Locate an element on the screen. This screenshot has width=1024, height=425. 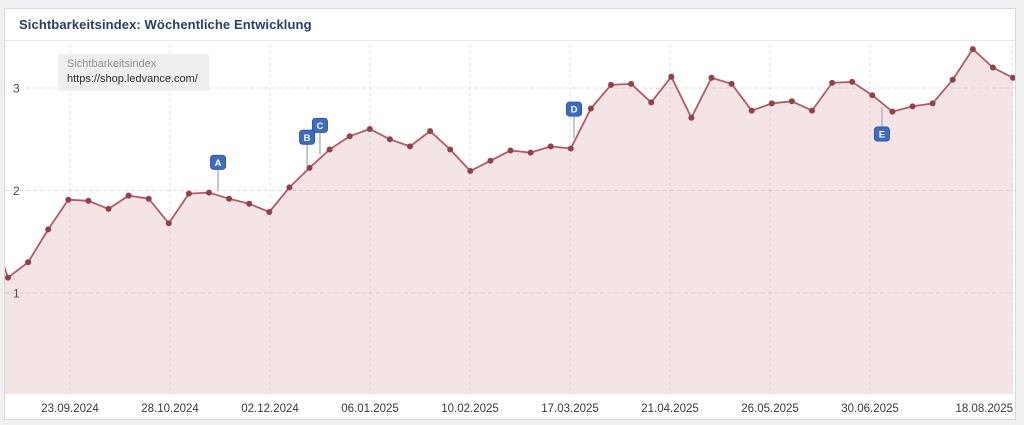
event-marker-label: E is located at coordinates (882, 135).